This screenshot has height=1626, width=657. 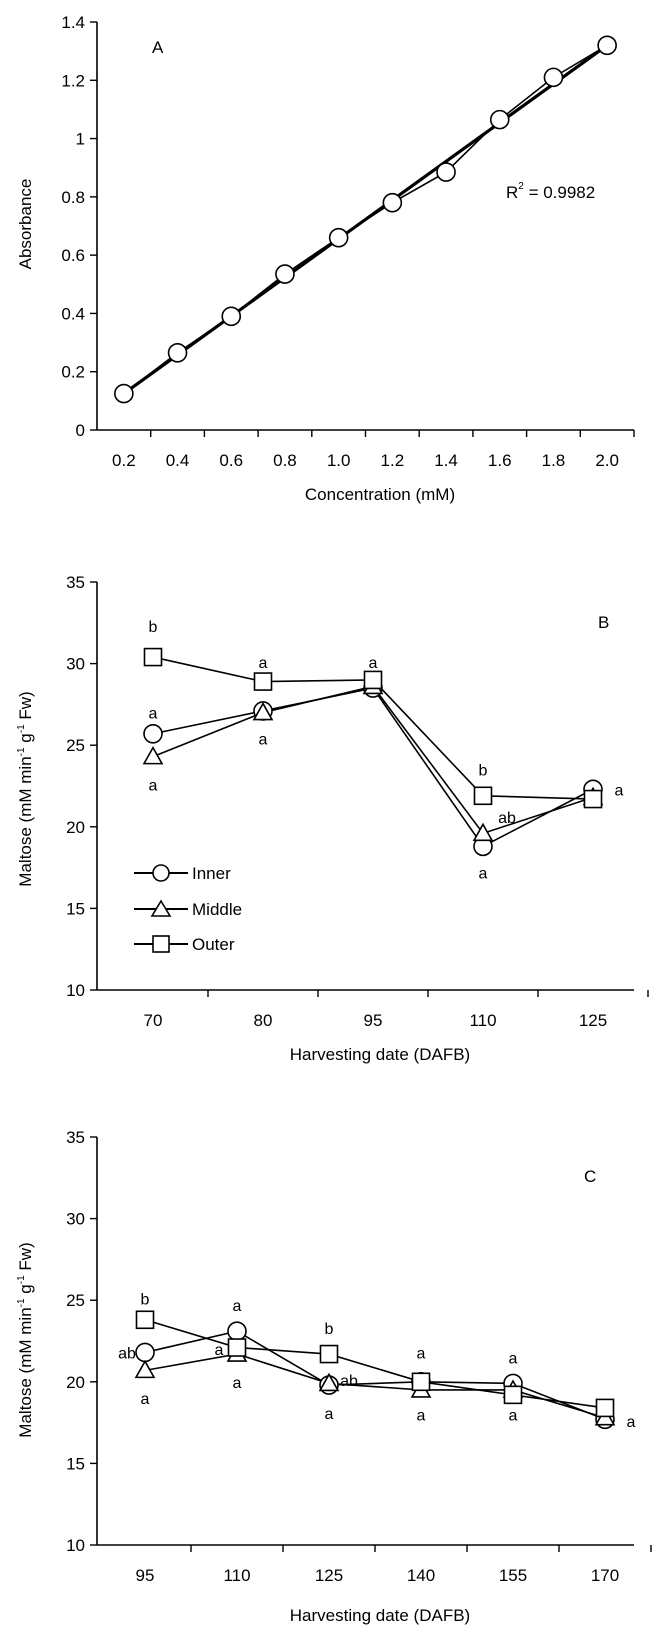 I want to click on panel-a-x-tick-label: 1.2, so click(x=393, y=460).